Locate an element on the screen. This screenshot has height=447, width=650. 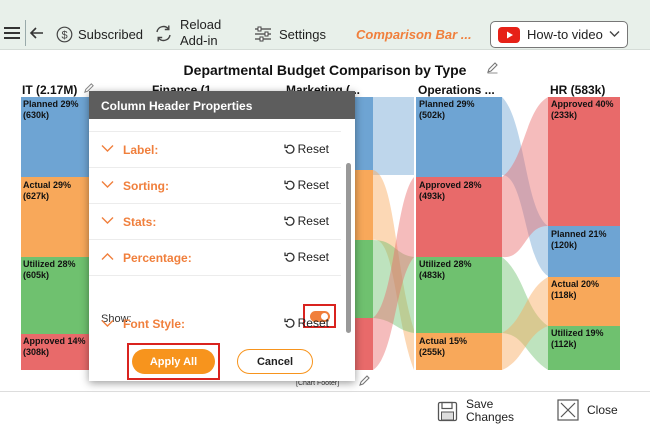
segment-label: Utilized 19% is located at coordinates (577, 333).